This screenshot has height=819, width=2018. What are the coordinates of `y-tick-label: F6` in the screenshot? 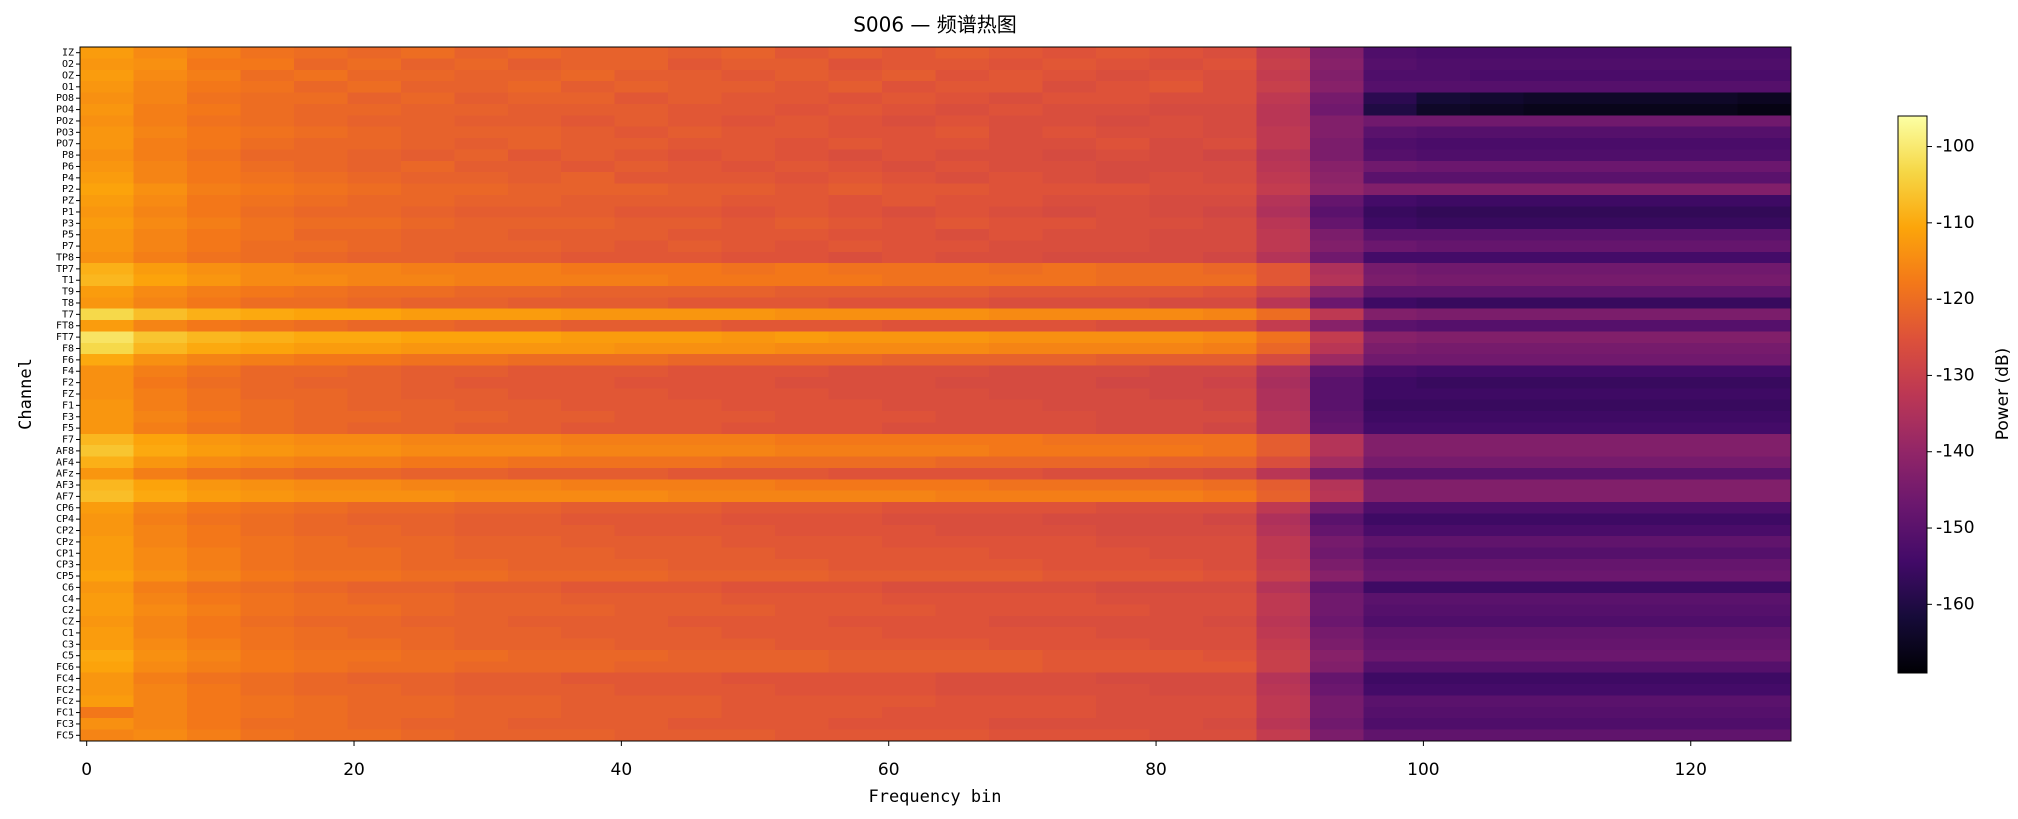 It's located at (68, 360).